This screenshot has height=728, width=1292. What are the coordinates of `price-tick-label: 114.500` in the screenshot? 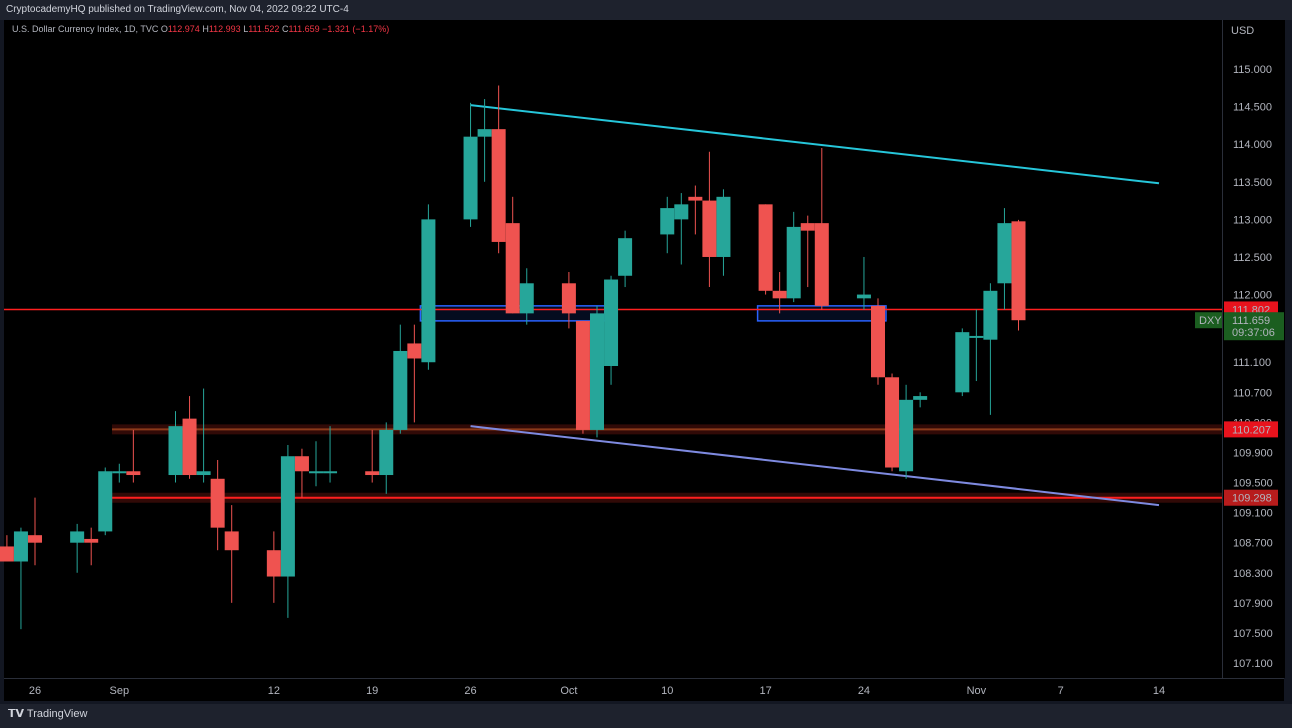 It's located at (1252, 108).